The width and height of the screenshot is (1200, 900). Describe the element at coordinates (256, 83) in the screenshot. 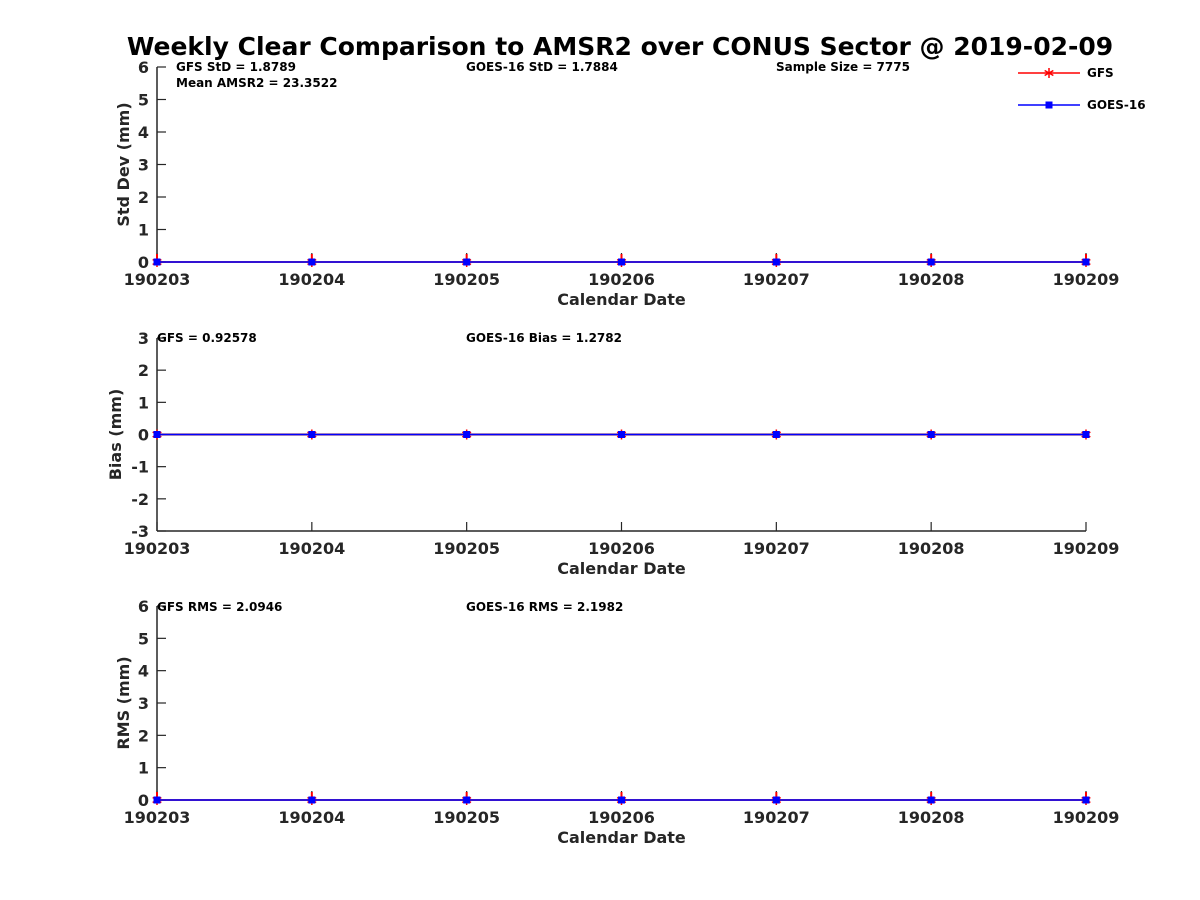

I see `stat-annotation: Mean AMSR2 = 23.3522` at that location.